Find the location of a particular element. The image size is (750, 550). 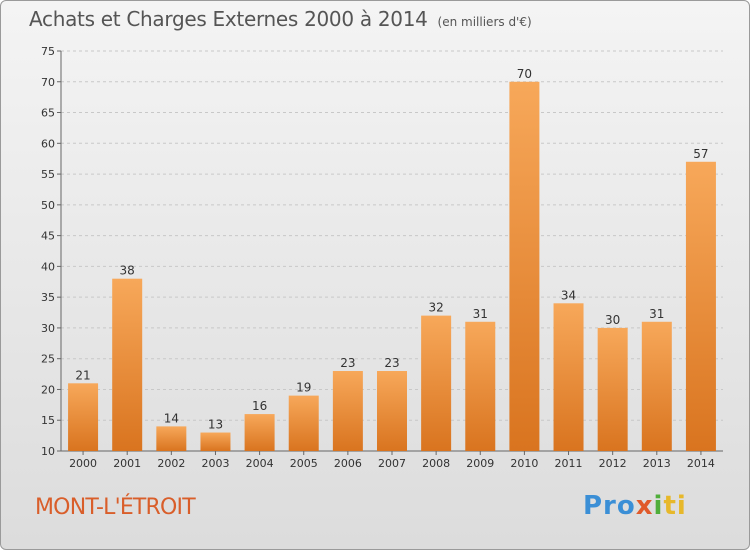

x-tick-label: 2005 is located at coordinates (304, 463).